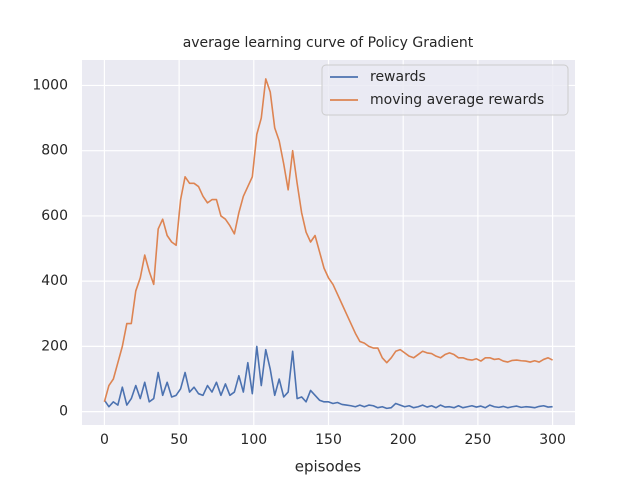 Image resolution: width=640 pixels, height=484 pixels. Describe the element at coordinates (457, 100) in the screenshot. I see `legend-label: moving average rewards` at that location.